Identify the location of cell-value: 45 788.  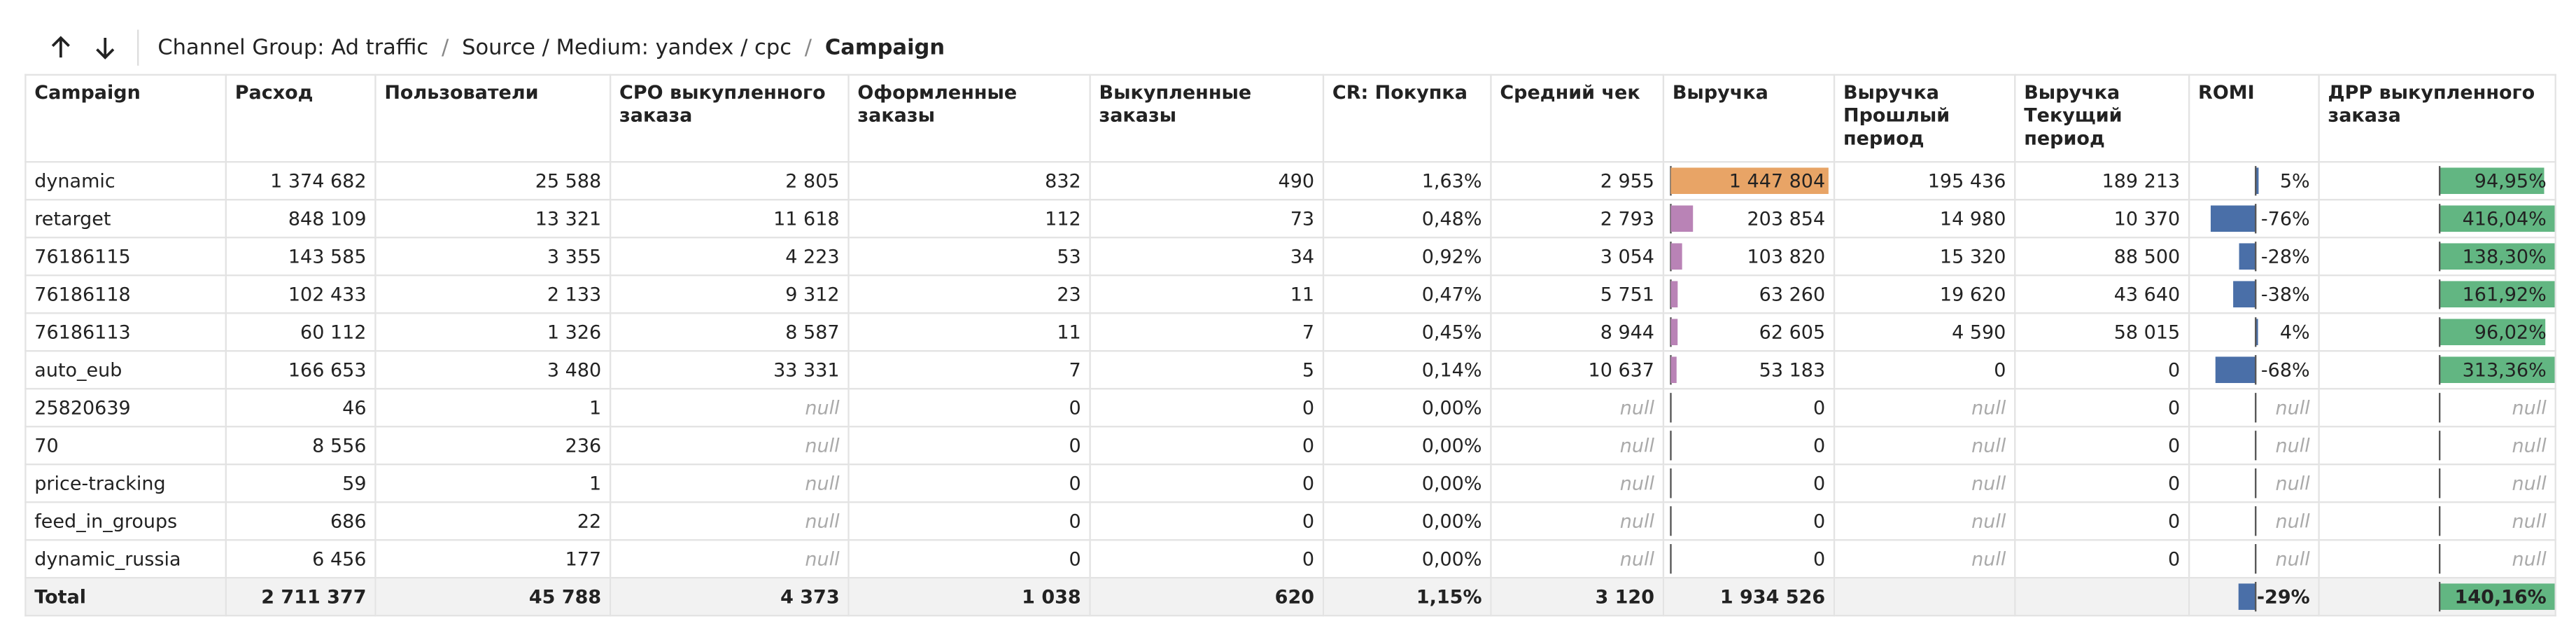
(565, 596).